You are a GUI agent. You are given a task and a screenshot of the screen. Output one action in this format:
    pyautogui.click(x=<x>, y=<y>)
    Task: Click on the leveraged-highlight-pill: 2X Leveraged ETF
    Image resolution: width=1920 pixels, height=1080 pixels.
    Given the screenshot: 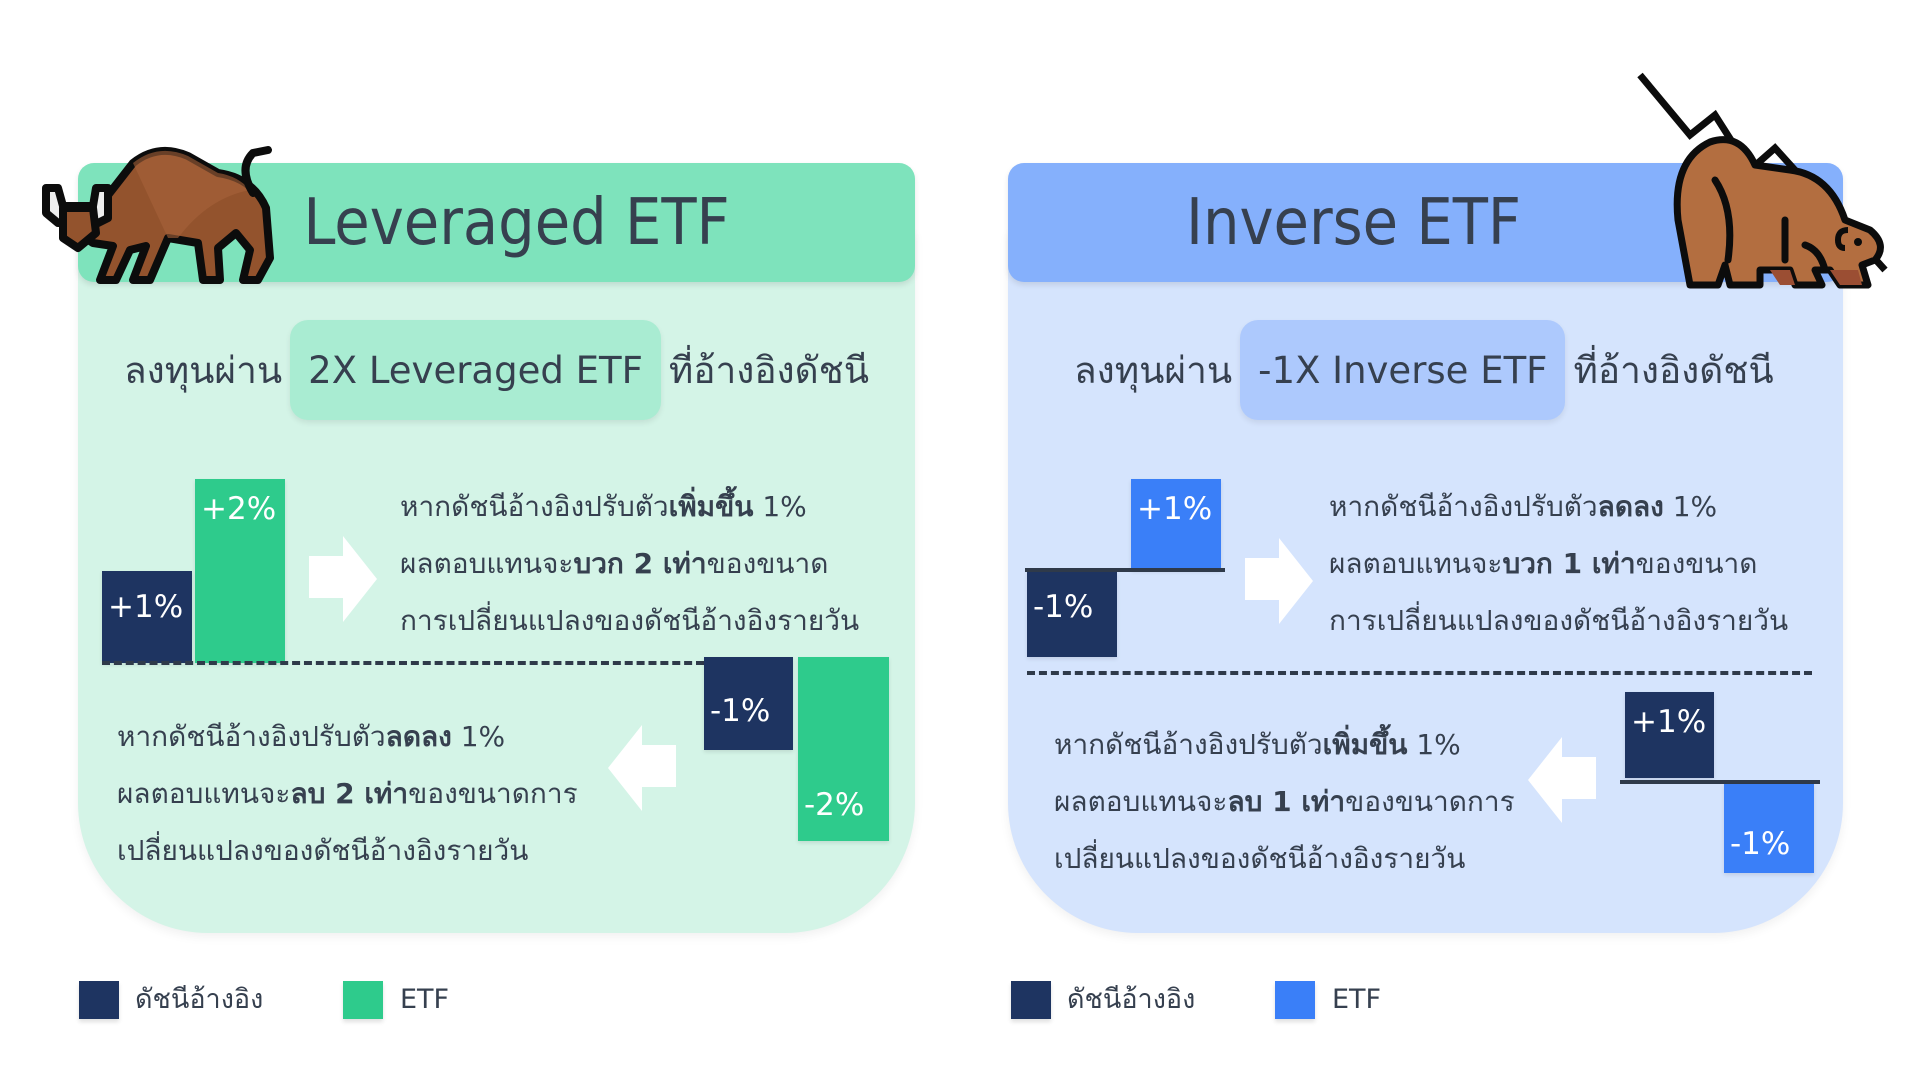 What is the action you would take?
    pyautogui.click(x=475, y=370)
    